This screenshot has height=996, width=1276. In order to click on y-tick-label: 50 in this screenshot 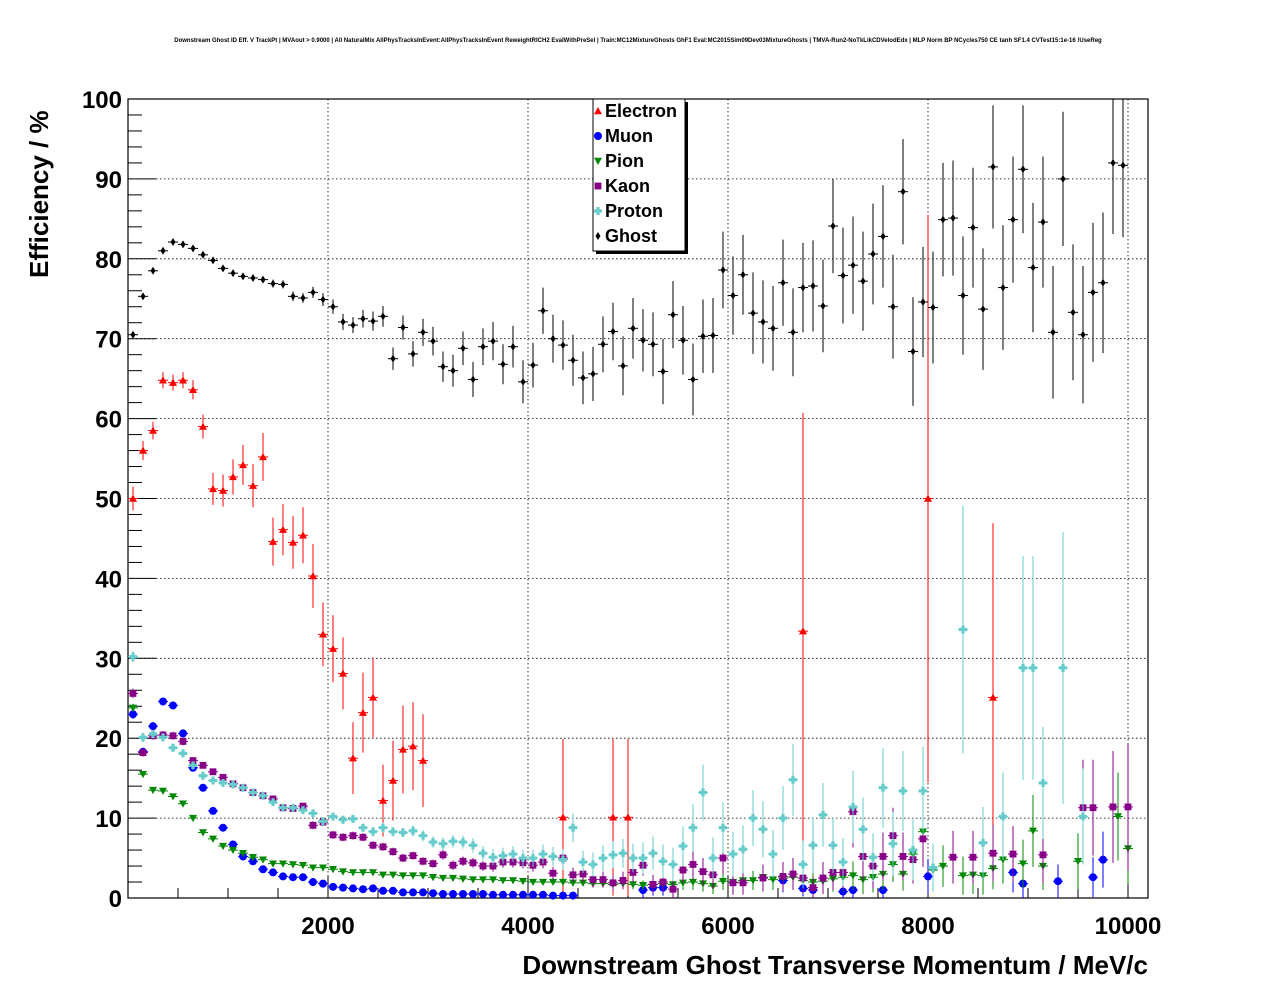, I will do `click(108, 500)`.